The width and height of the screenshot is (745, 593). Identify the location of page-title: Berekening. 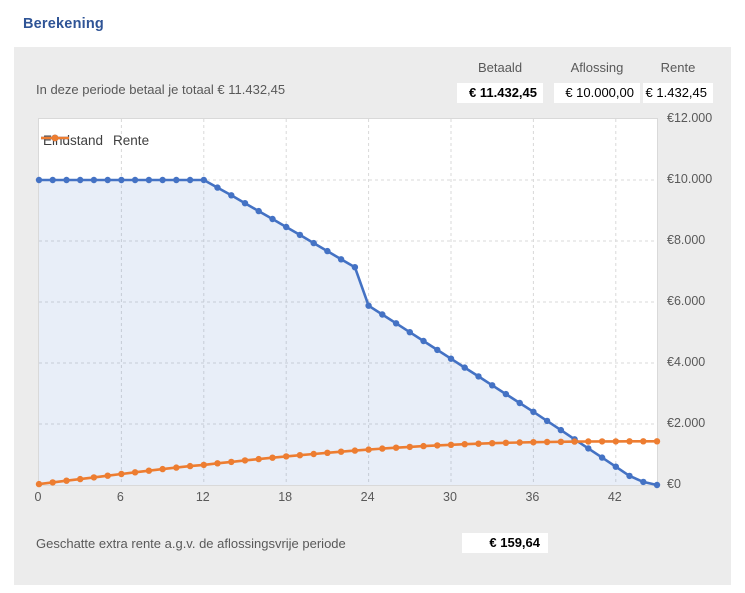
(63, 24).